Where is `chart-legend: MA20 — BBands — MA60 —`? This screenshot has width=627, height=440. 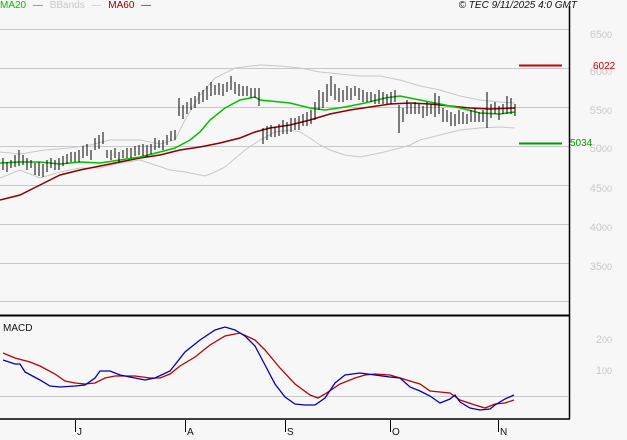
chart-legend: MA20 — BBands — MA60 — is located at coordinates (77, 6).